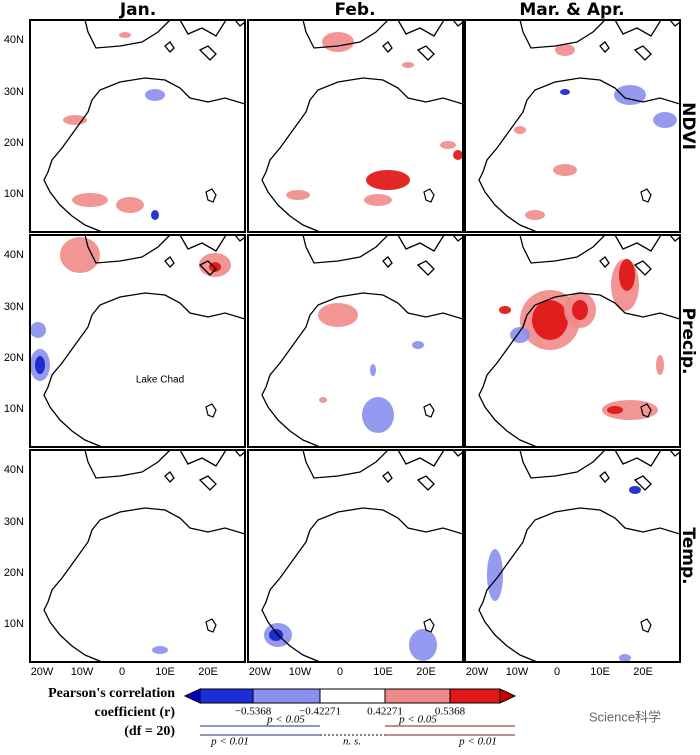 The height and width of the screenshot is (755, 700). Describe the element at coordinates (477, 742) in the screenshot. I see `significance-label: p < 0.01` at that location.